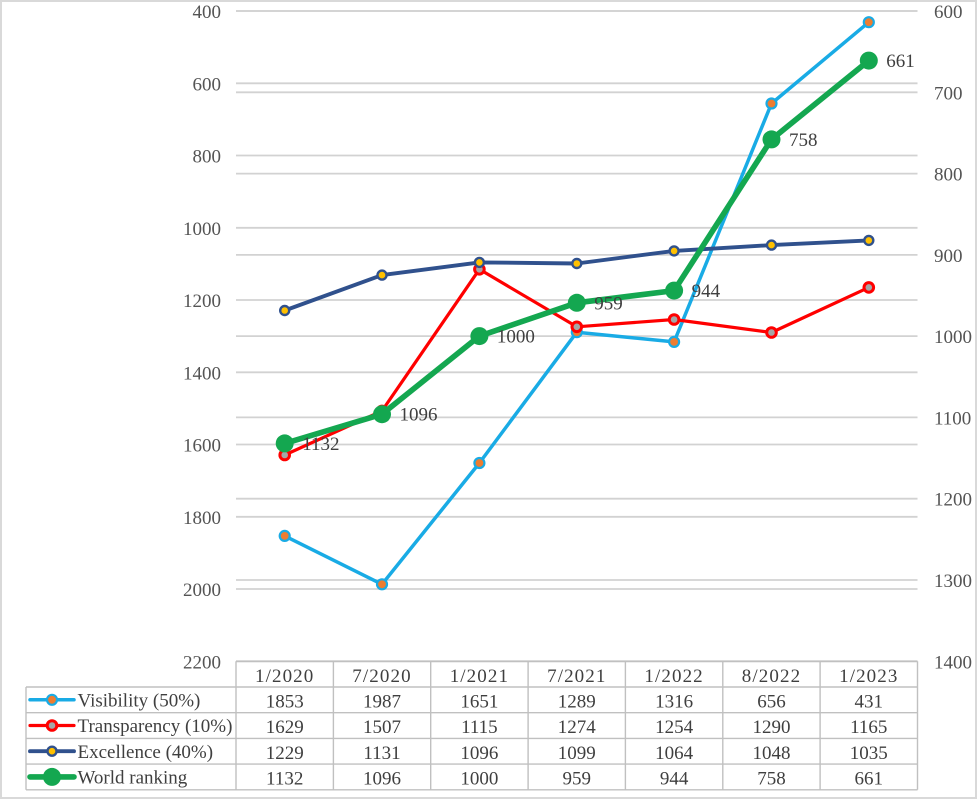 The width and height of the screenshot is (977, 804). I want to click on svg-text: 1165, so click(868, 727).